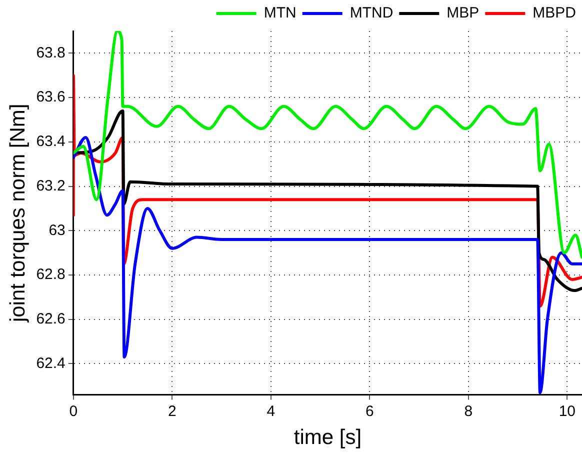 This screenshot has height=455, width=582. I want to click on legend-label: MBPD, so click(554, 13).